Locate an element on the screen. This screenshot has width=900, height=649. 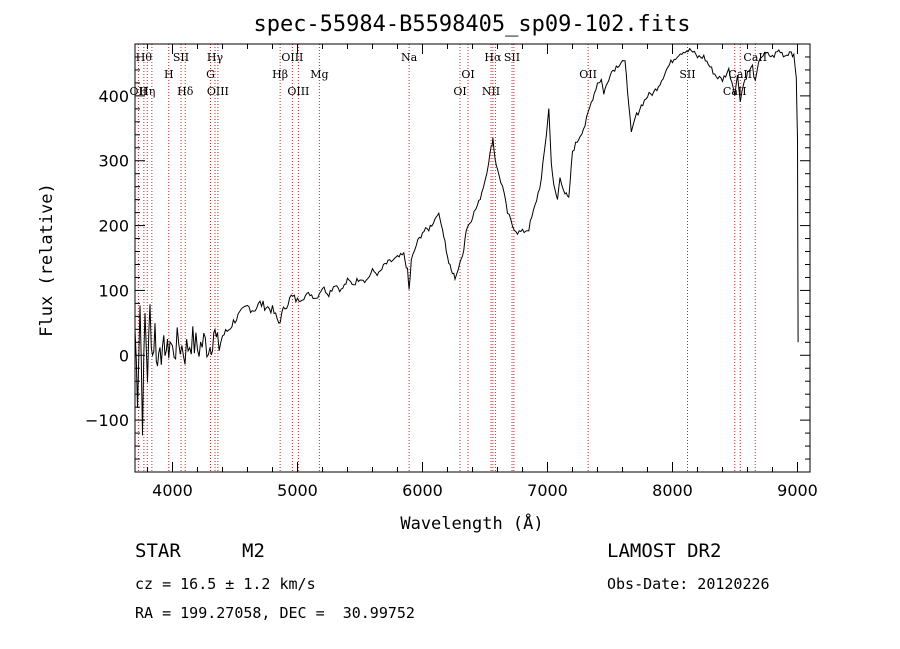
line-marker-label: Na is located at coordinates (409, 57).